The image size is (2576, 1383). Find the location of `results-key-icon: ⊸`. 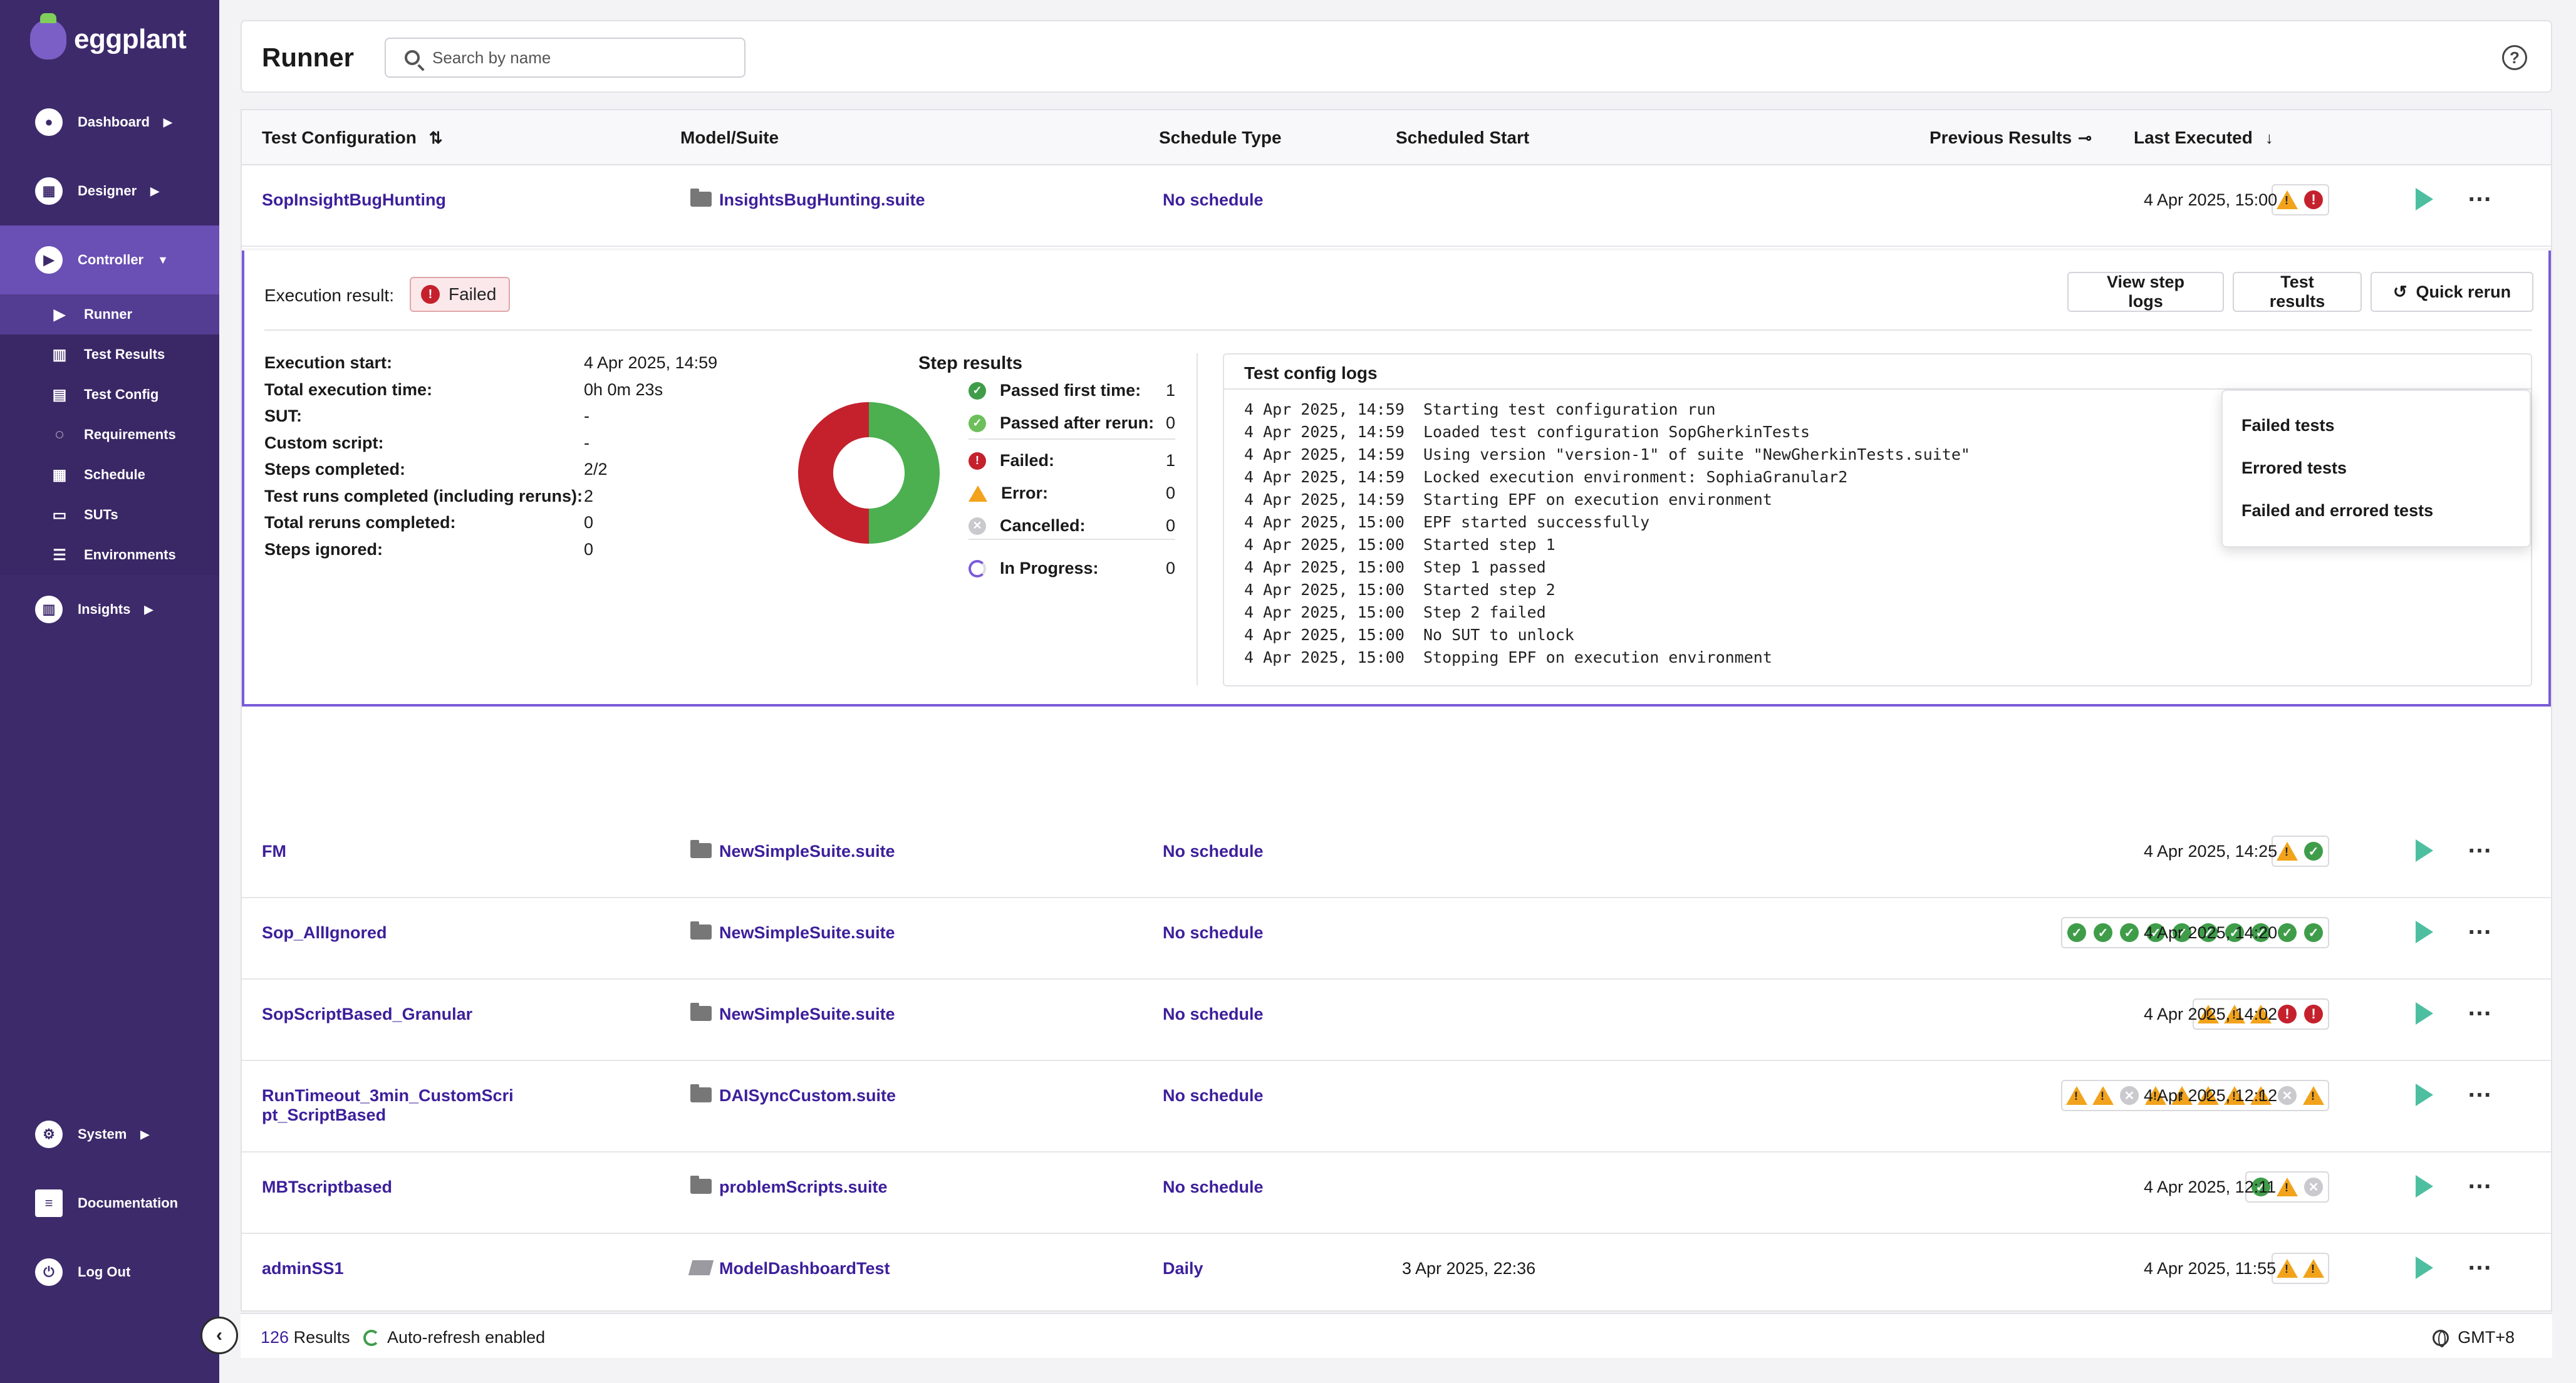

results-key-icon: ⊸ is located at coordinates (2085, 138).